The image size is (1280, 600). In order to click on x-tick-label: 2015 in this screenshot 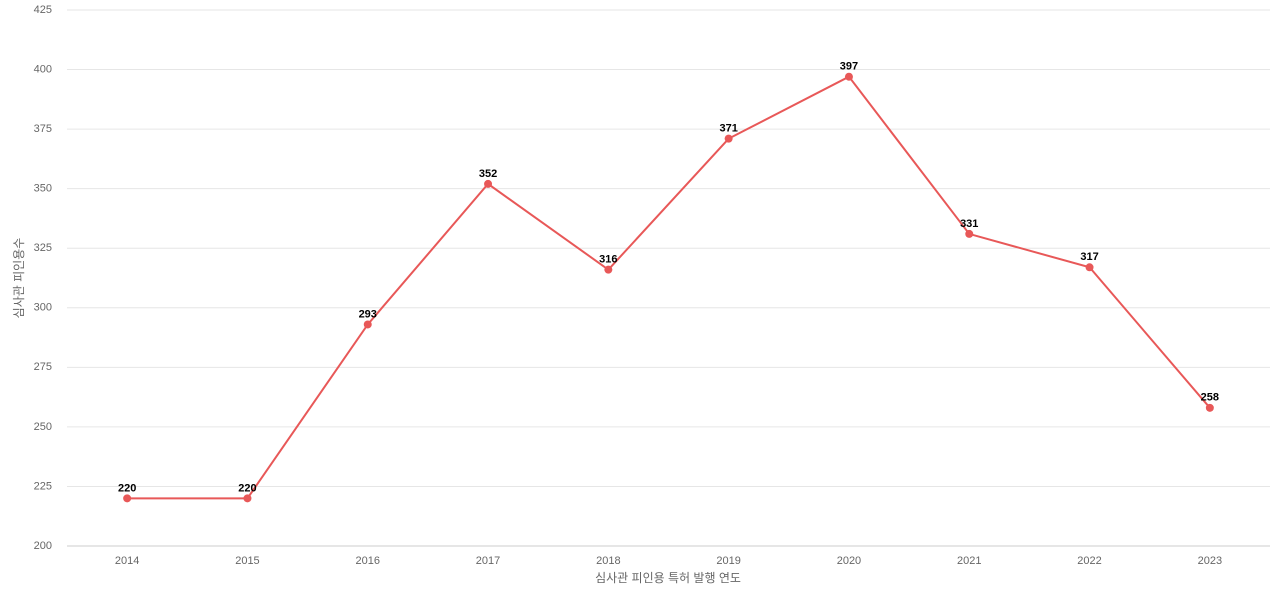, I will do `click(247, 561)`.